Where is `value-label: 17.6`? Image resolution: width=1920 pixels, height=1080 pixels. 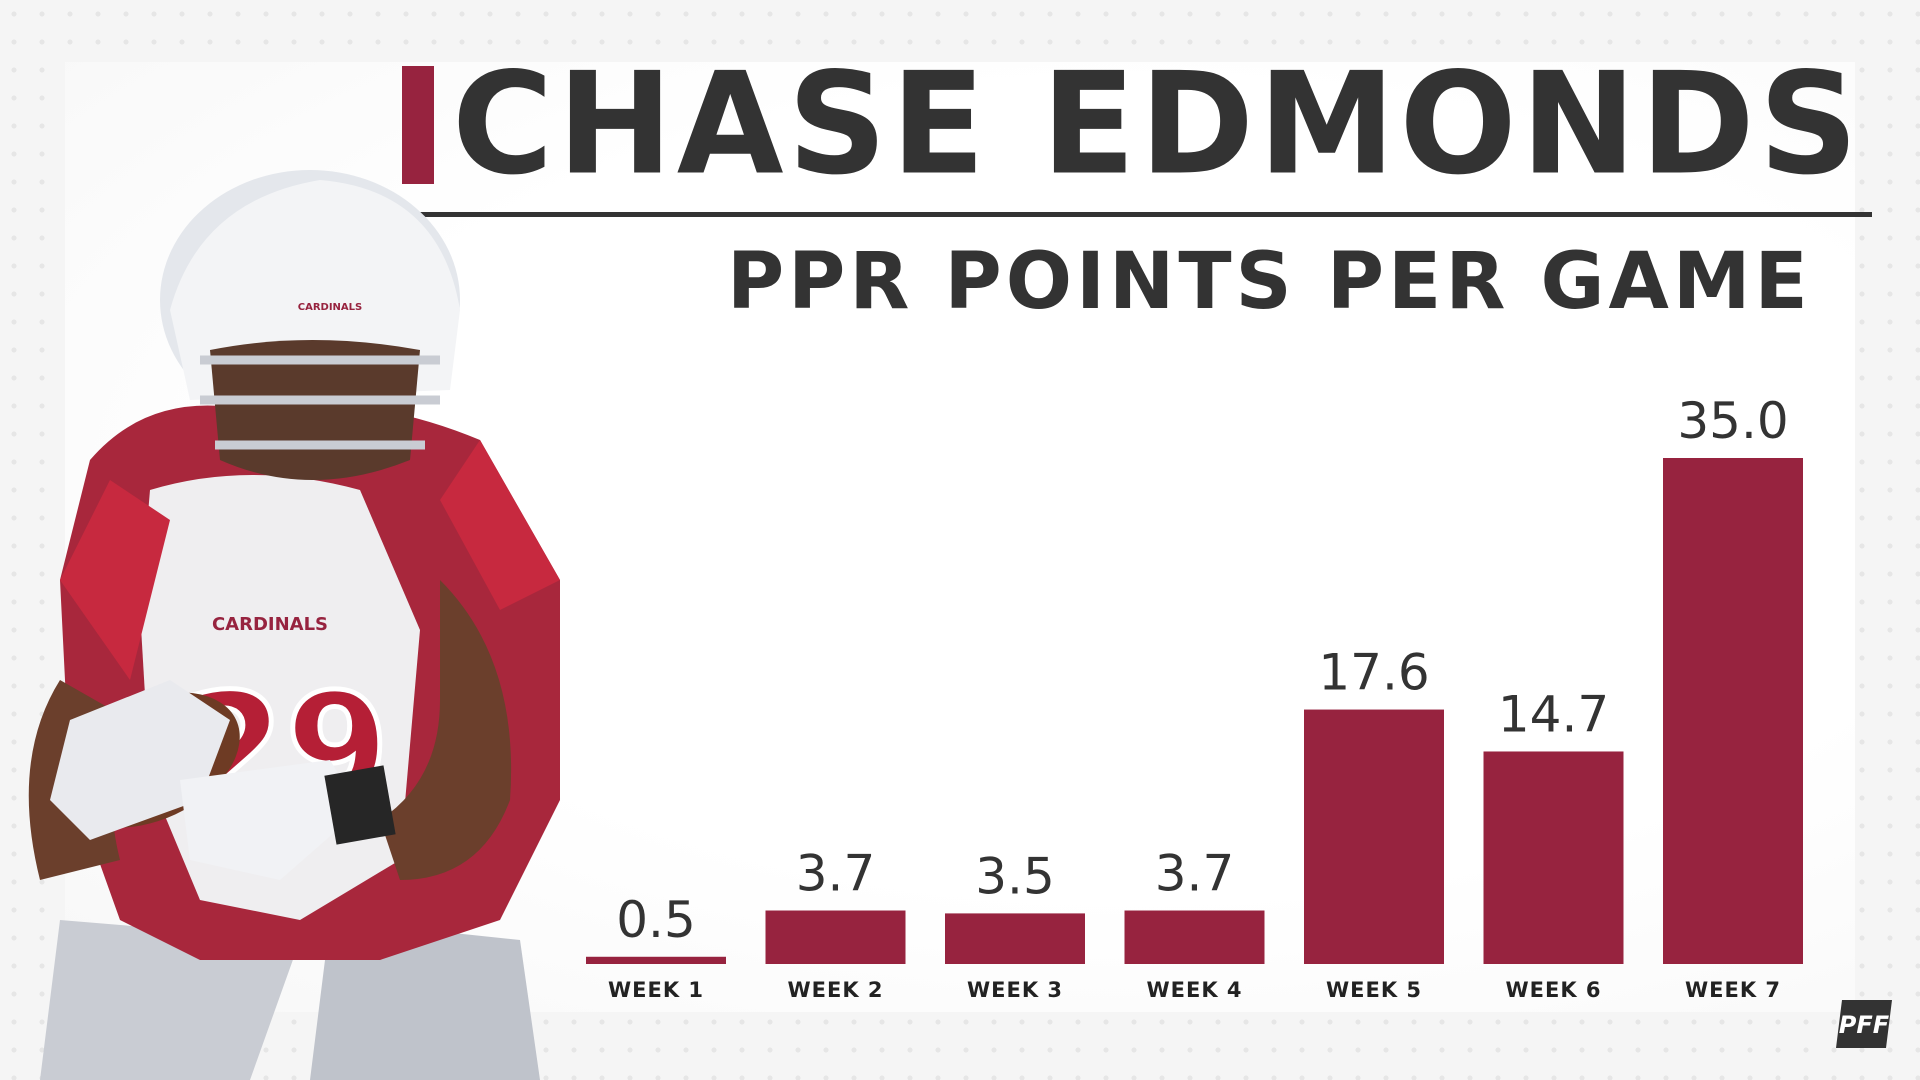 value-label: 17.6 is located at coordinates (1373, 673).